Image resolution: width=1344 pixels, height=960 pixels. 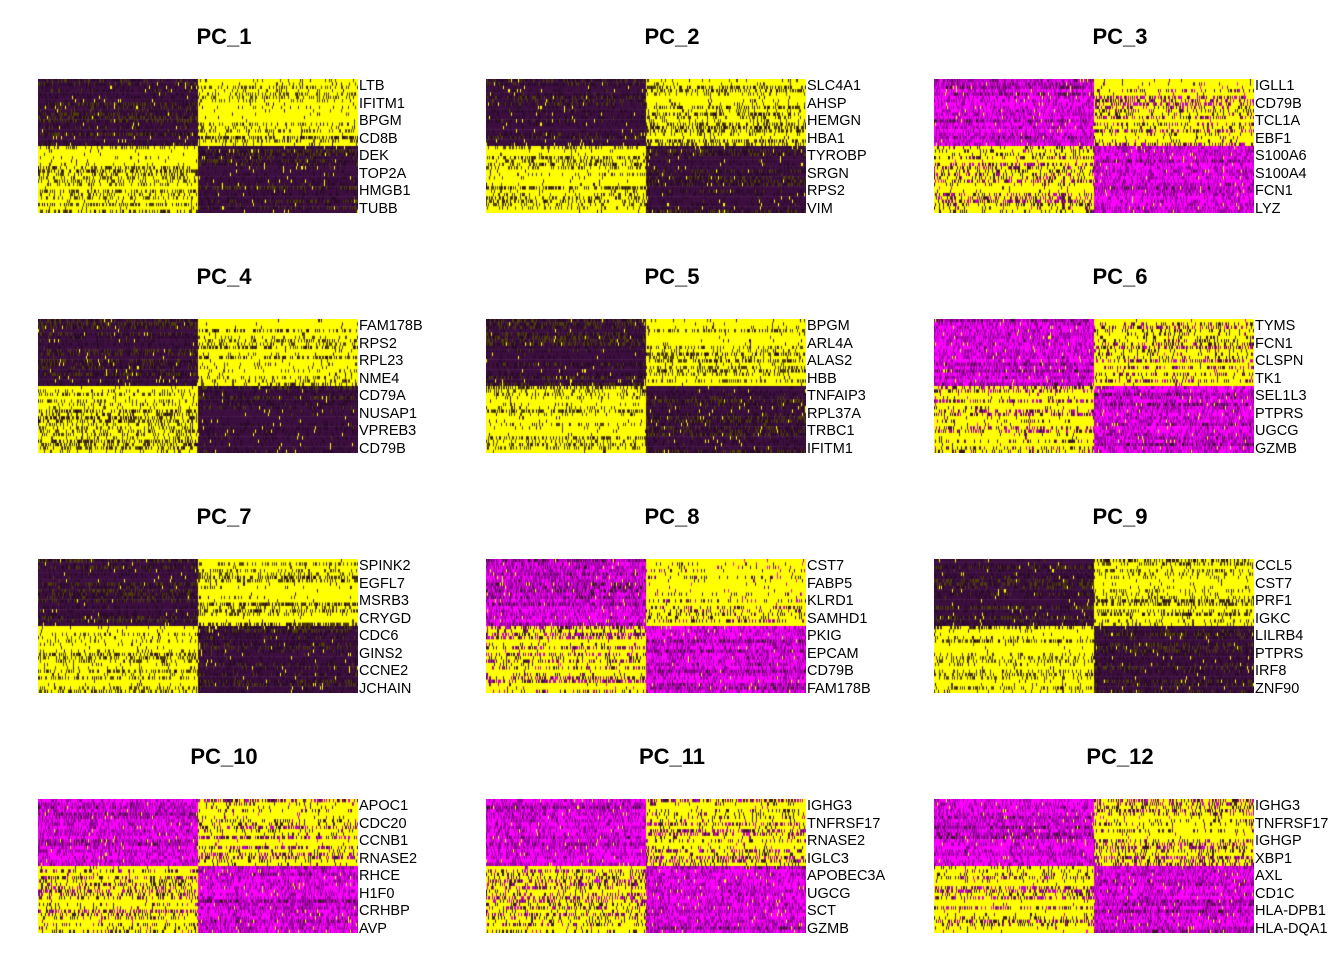 What do you see at coordinates (1291, 928) in the screenshot?
I see `gene-label: HLA-DQA1` at bounding box center [1291, 928].